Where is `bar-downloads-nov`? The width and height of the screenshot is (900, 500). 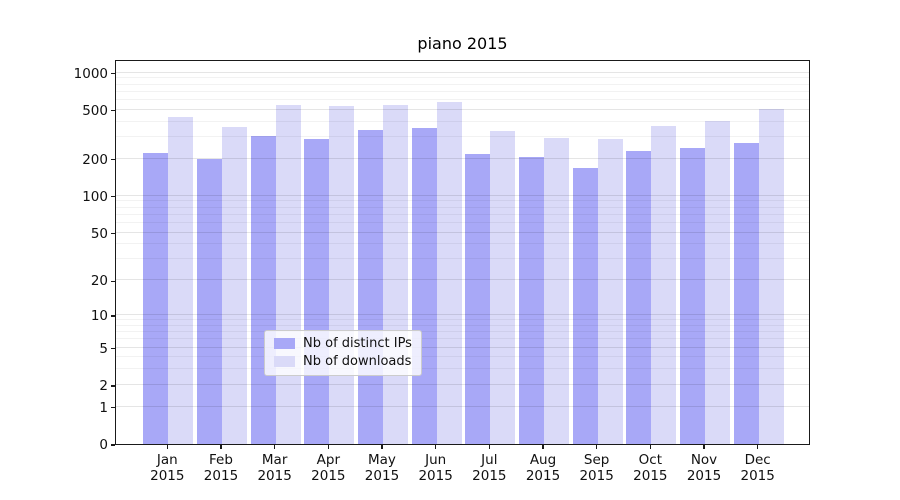
bar-downloads-nov is located at coordinates (717, 282).